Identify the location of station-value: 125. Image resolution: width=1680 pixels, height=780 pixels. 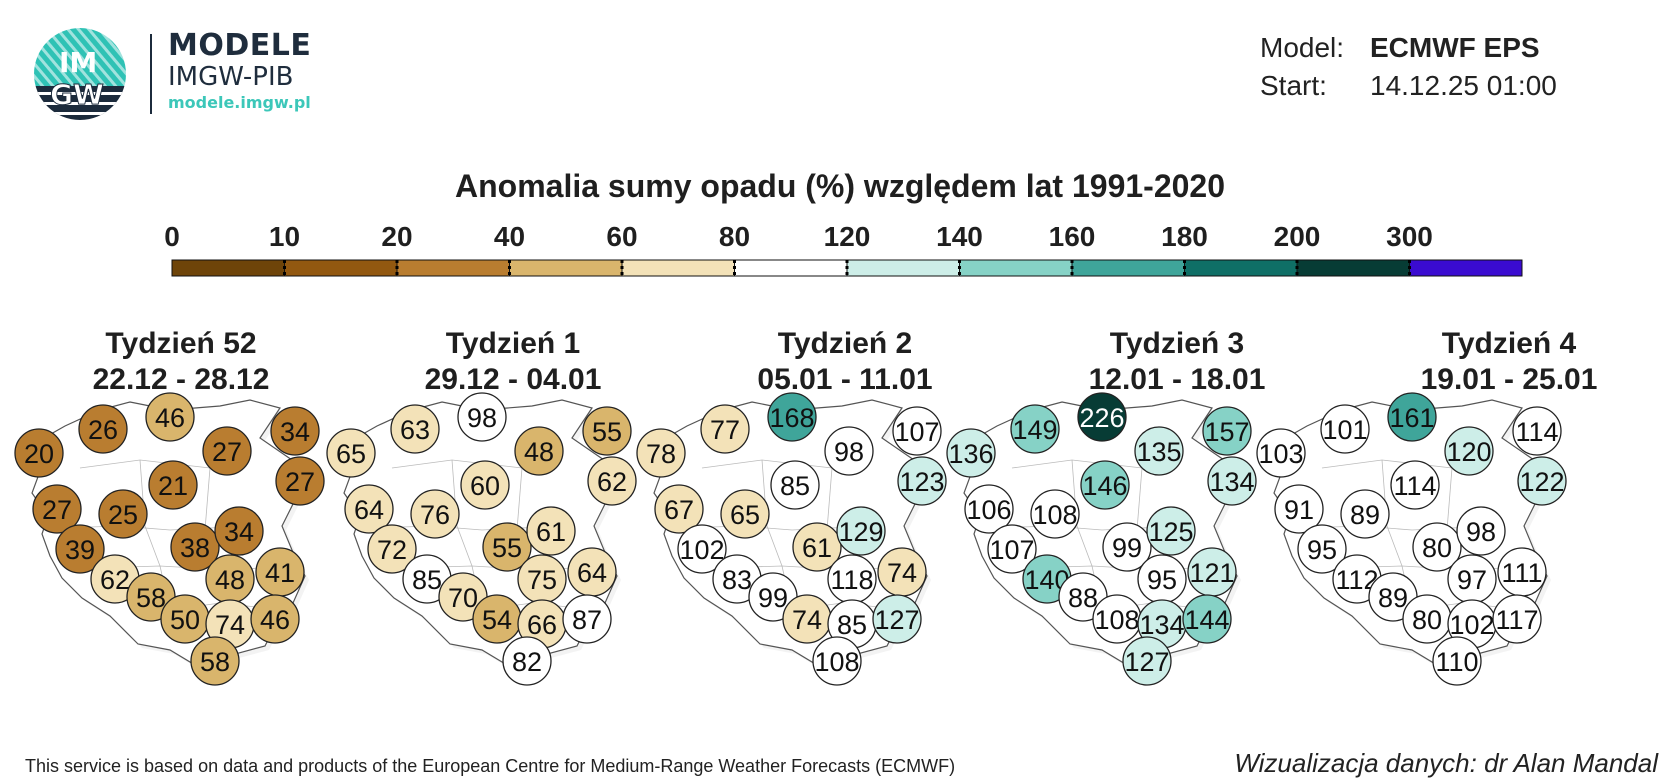
(1170, 532).